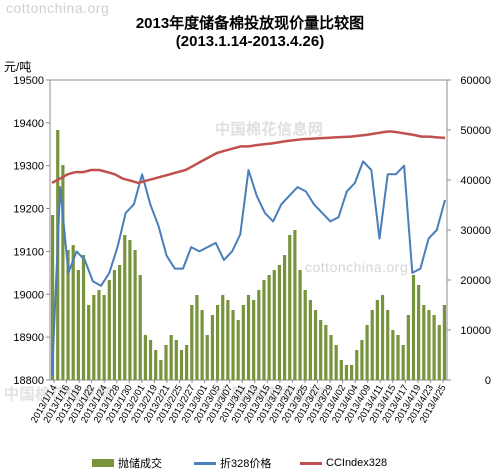  I want to click on y-axis-unit: 元/吨, so click(18, 67).